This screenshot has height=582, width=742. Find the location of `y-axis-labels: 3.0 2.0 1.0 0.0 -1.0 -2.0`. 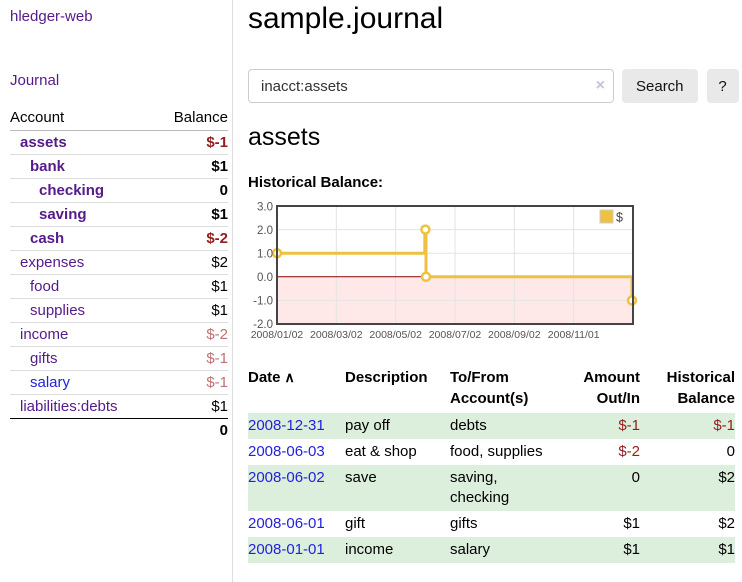

y-axis-labels: 3.0 2.0 1.0 0.0 -1.0 -2.0 is located at coordinates (263, 267).